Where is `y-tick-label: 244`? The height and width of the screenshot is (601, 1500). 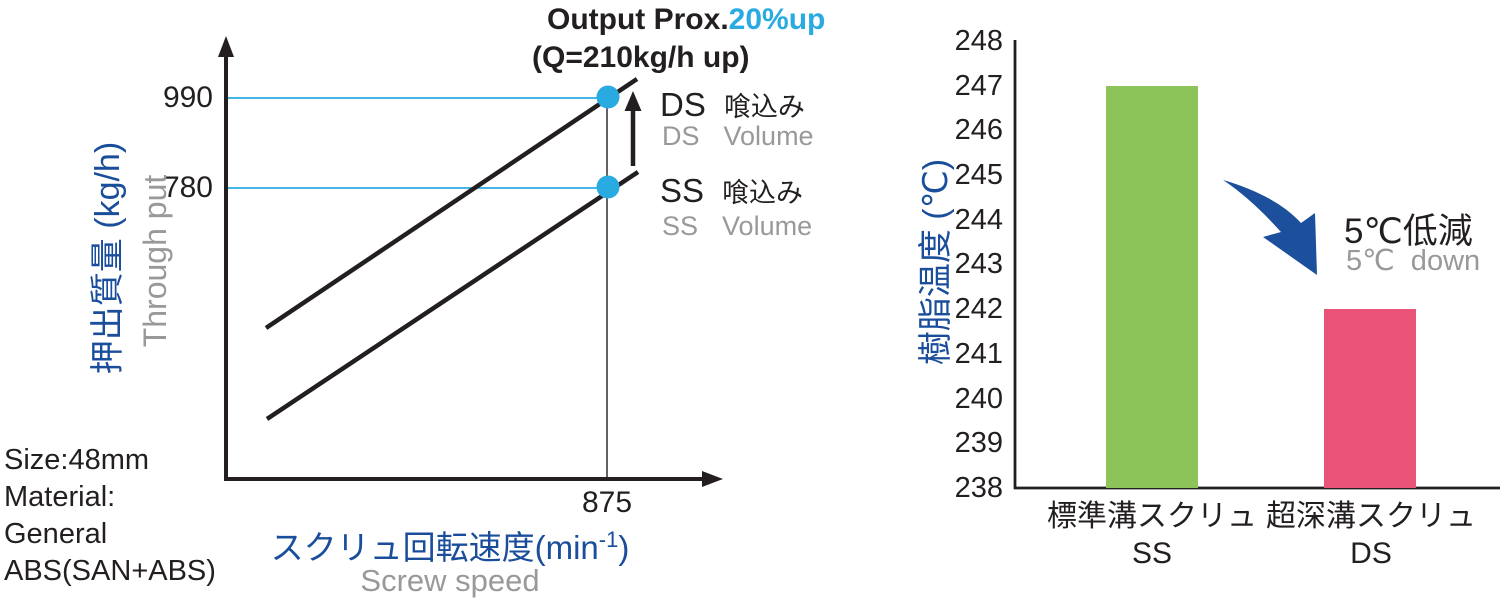
y-tick-label: 244 is located at coordinates (978, 219).